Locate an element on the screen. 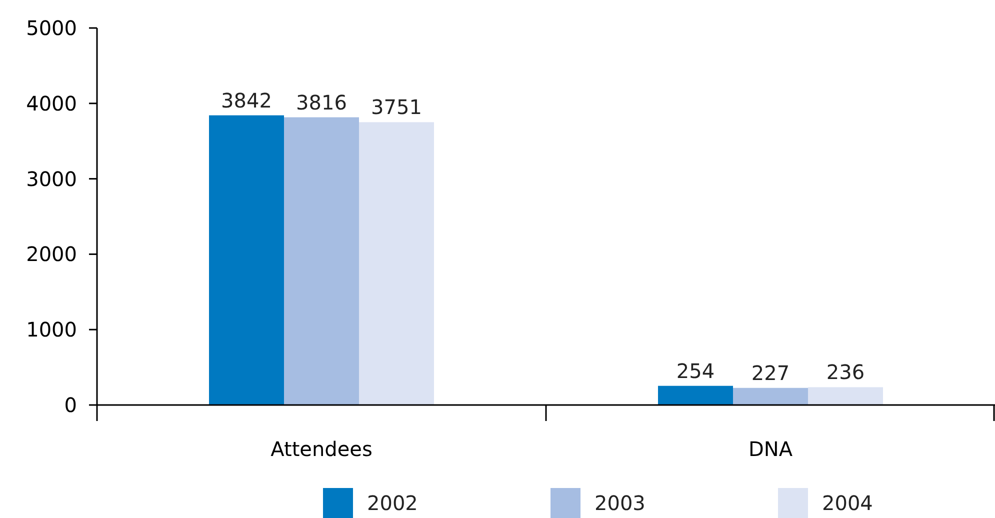 This screenshot has width=995, height=518. y-tick-label: 0 is located at coordinates (70, 405).